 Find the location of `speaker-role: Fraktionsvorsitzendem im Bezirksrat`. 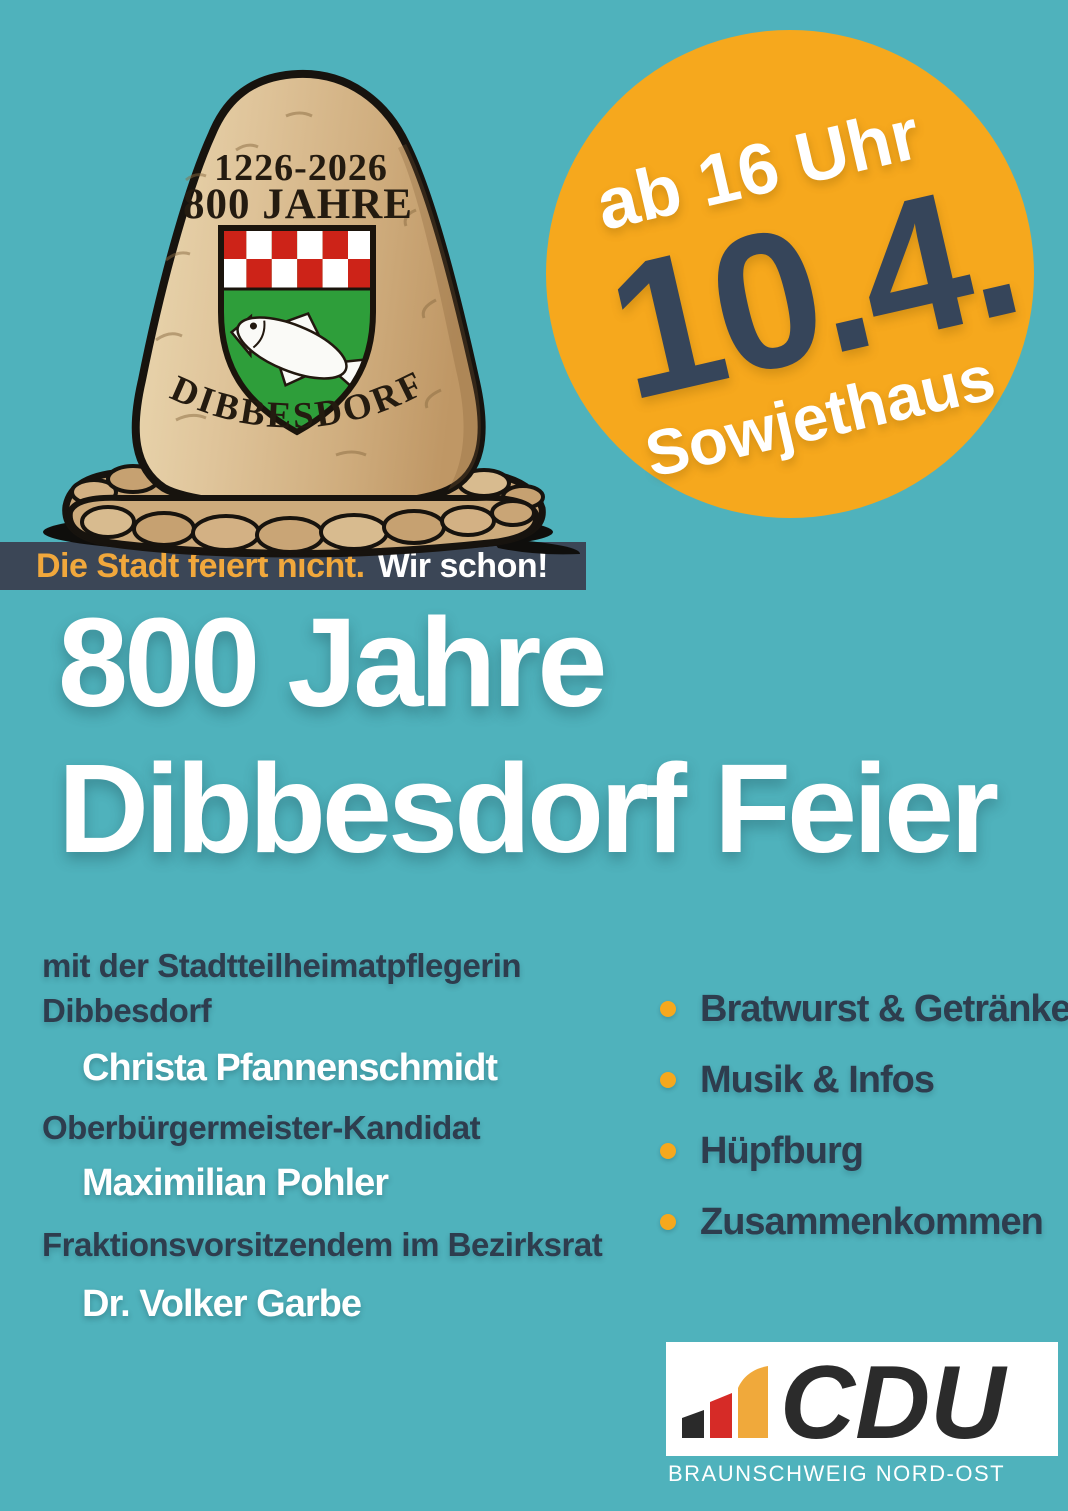

speaker-role: Fraktionsvorsitzendem im Bezirksrat is located at coordinates (322, 1244).